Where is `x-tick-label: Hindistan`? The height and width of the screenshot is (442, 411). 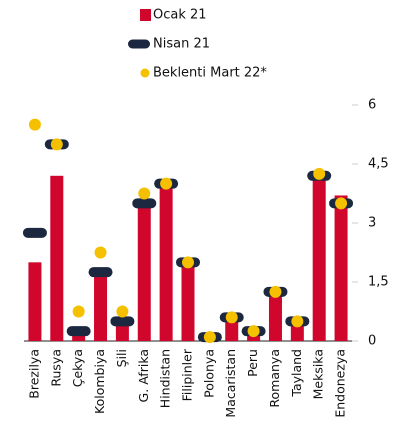
x-tick-label: Hindistan is located at coordinates (165, 378).